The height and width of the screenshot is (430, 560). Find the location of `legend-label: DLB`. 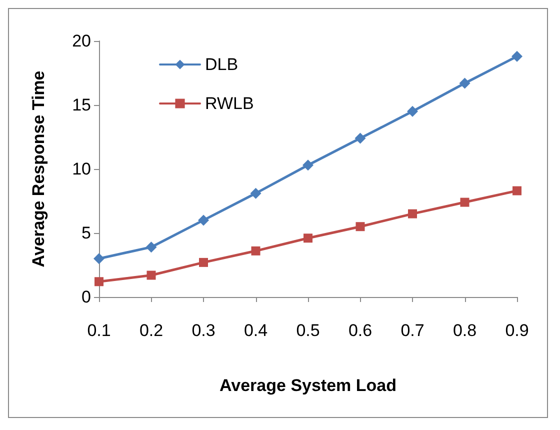

legend-label: DLB is located at coordinates (221, 64).